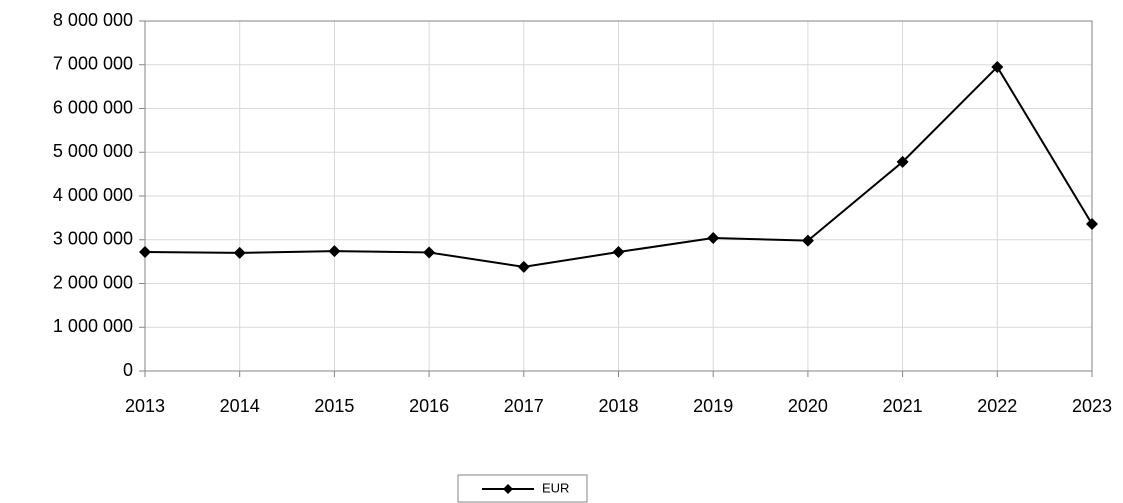 This screenshot has width=1123, height=503. Describe the element at coordinates (713, 406) in the screenshot. I see `x-tick-label: 2019` at that location.